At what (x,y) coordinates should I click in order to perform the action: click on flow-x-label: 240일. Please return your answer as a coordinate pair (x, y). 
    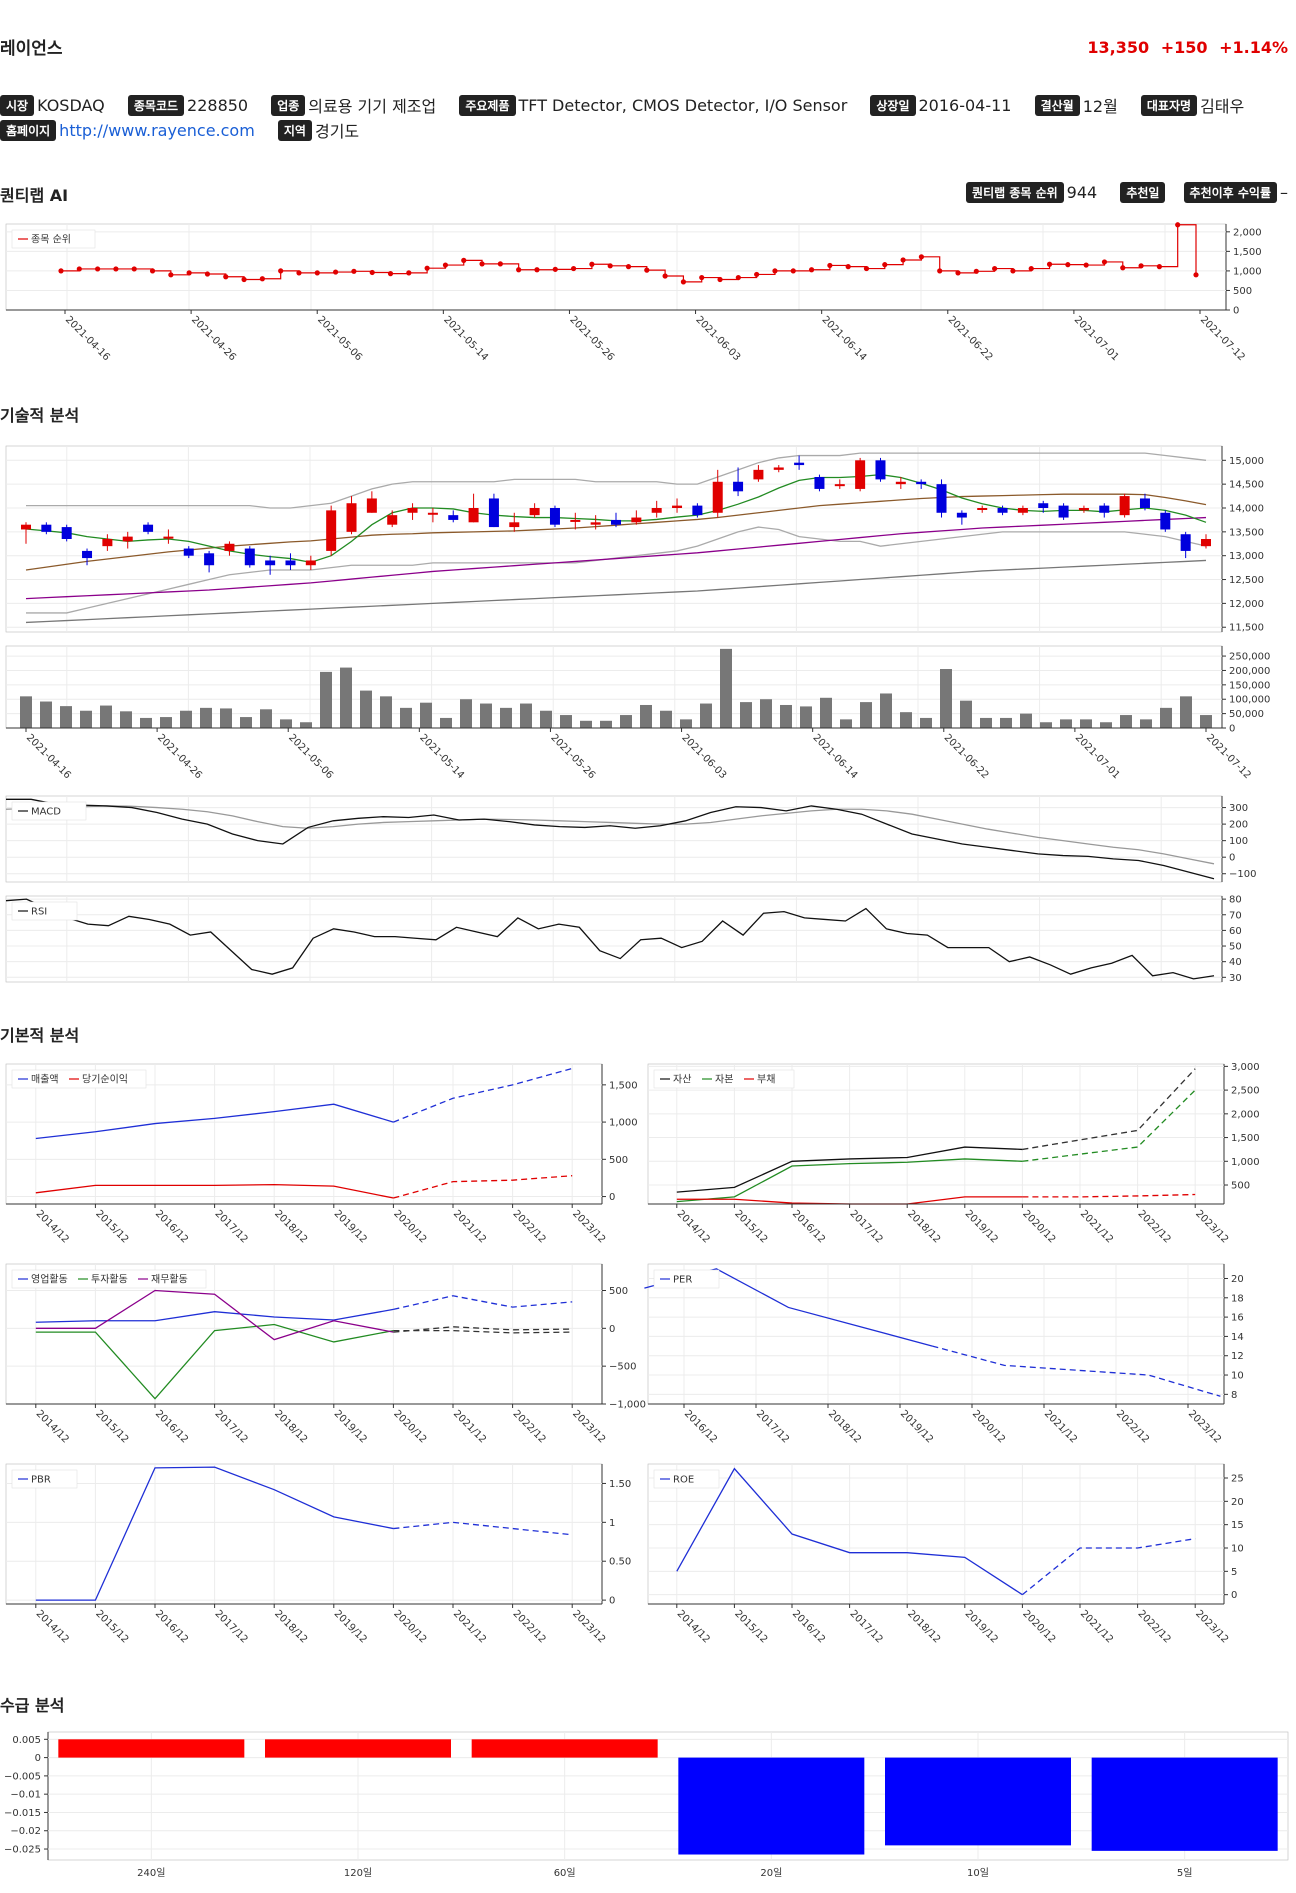
    Looking at the image, I should click on (151, 1873).